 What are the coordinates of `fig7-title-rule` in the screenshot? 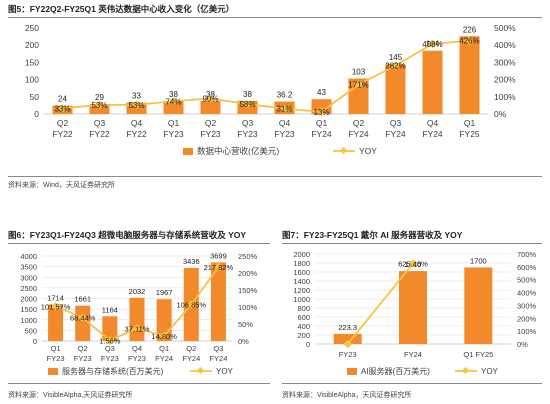 It's located at (412, 243).